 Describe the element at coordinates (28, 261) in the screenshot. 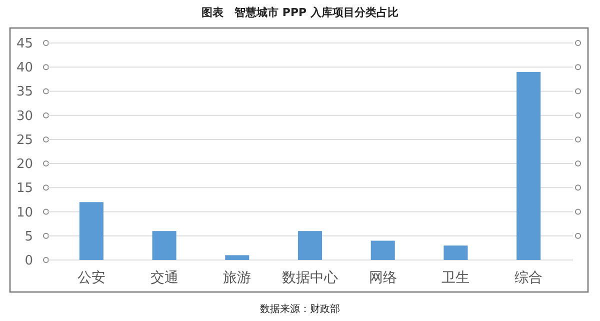

I see `y-tick-label: 0` at that location.